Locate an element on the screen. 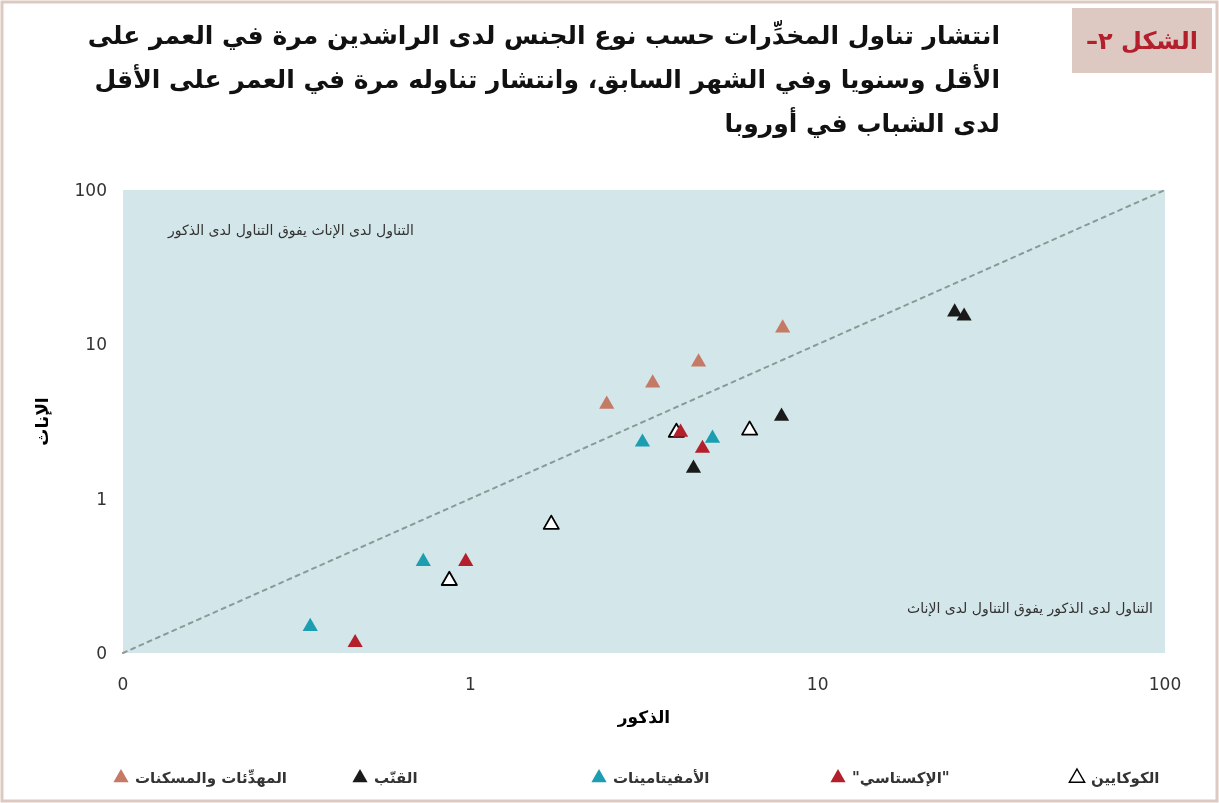 This screenshot has width=1219, height=803. x-tick-label: 10 is located at coordinates (817, 684).